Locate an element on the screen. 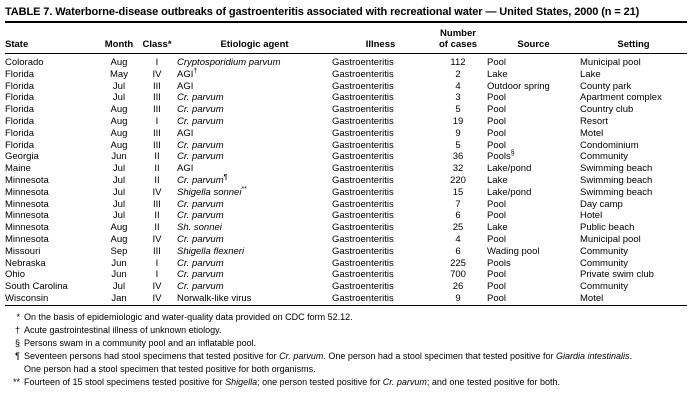  cell-setting: Lake is located at coordinates (590, 74).